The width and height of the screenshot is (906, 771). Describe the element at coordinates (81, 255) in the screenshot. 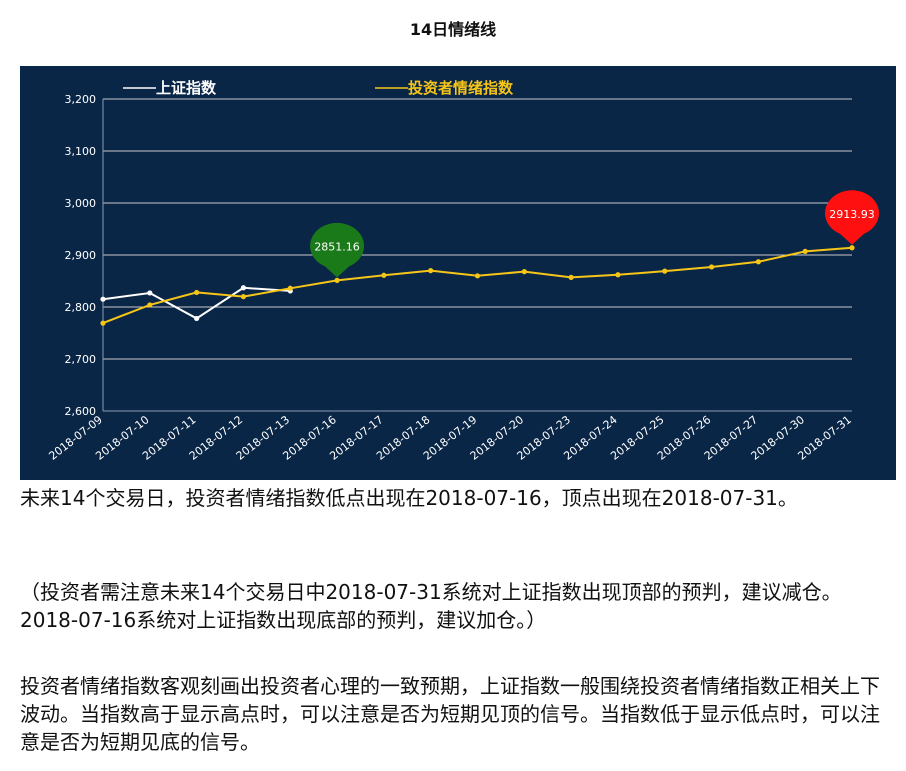

I see `y-tick-label: 2,900` at that location.